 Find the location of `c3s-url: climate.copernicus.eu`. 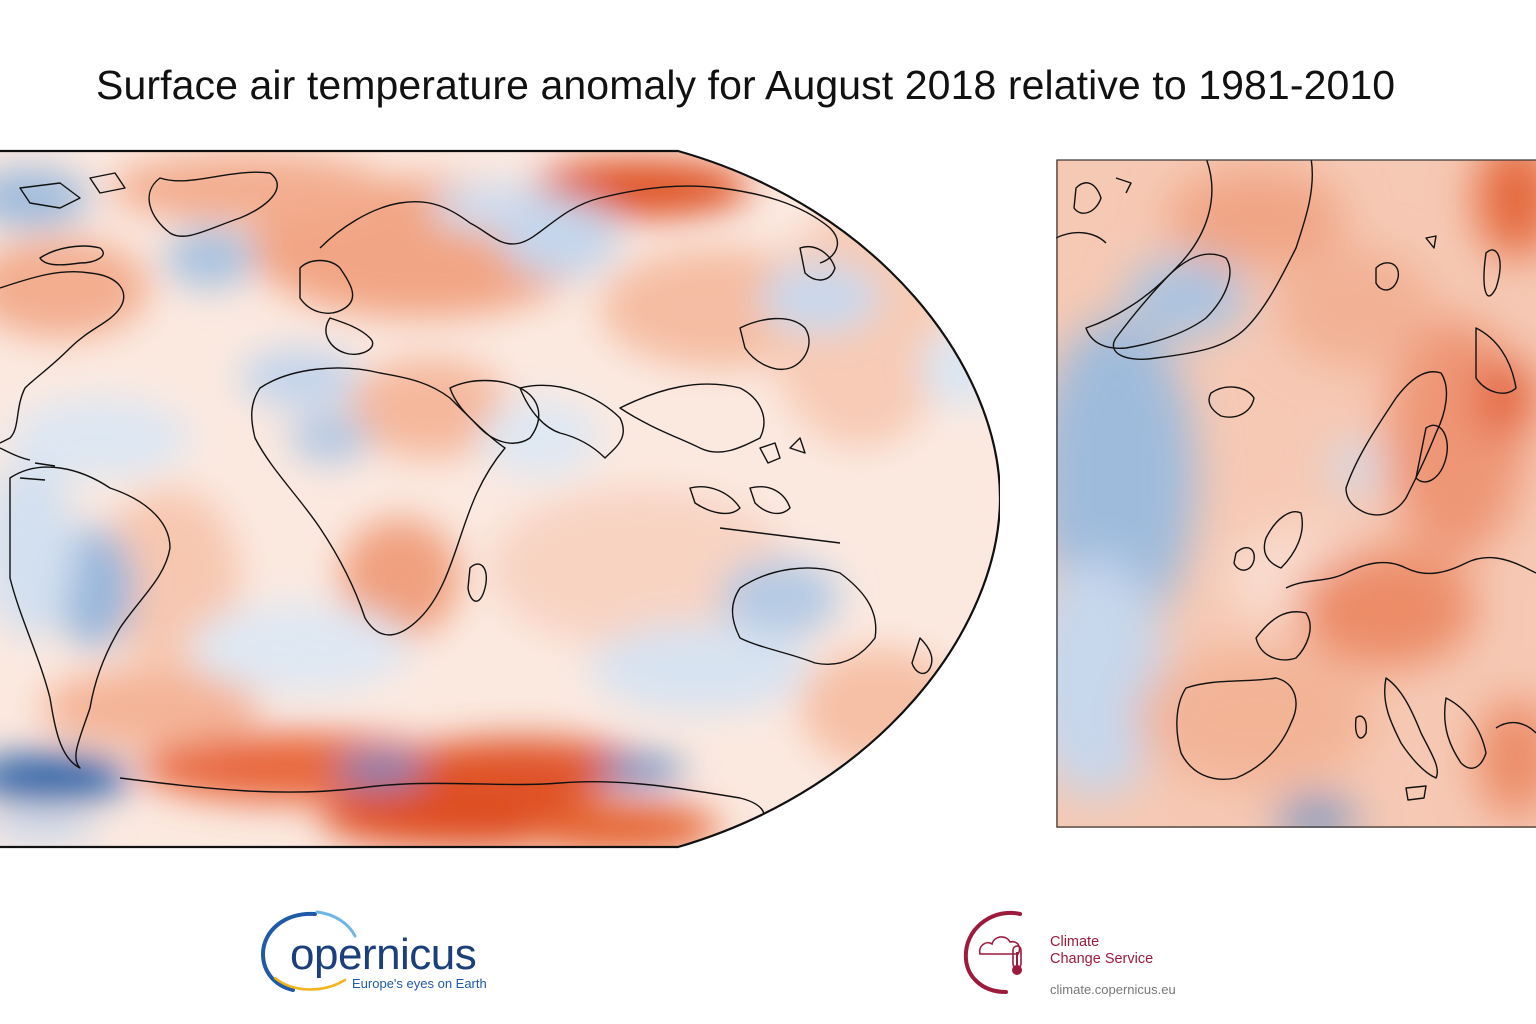

c3s-url: climate.copernicus.eu is located at coordinates (1113, 989).